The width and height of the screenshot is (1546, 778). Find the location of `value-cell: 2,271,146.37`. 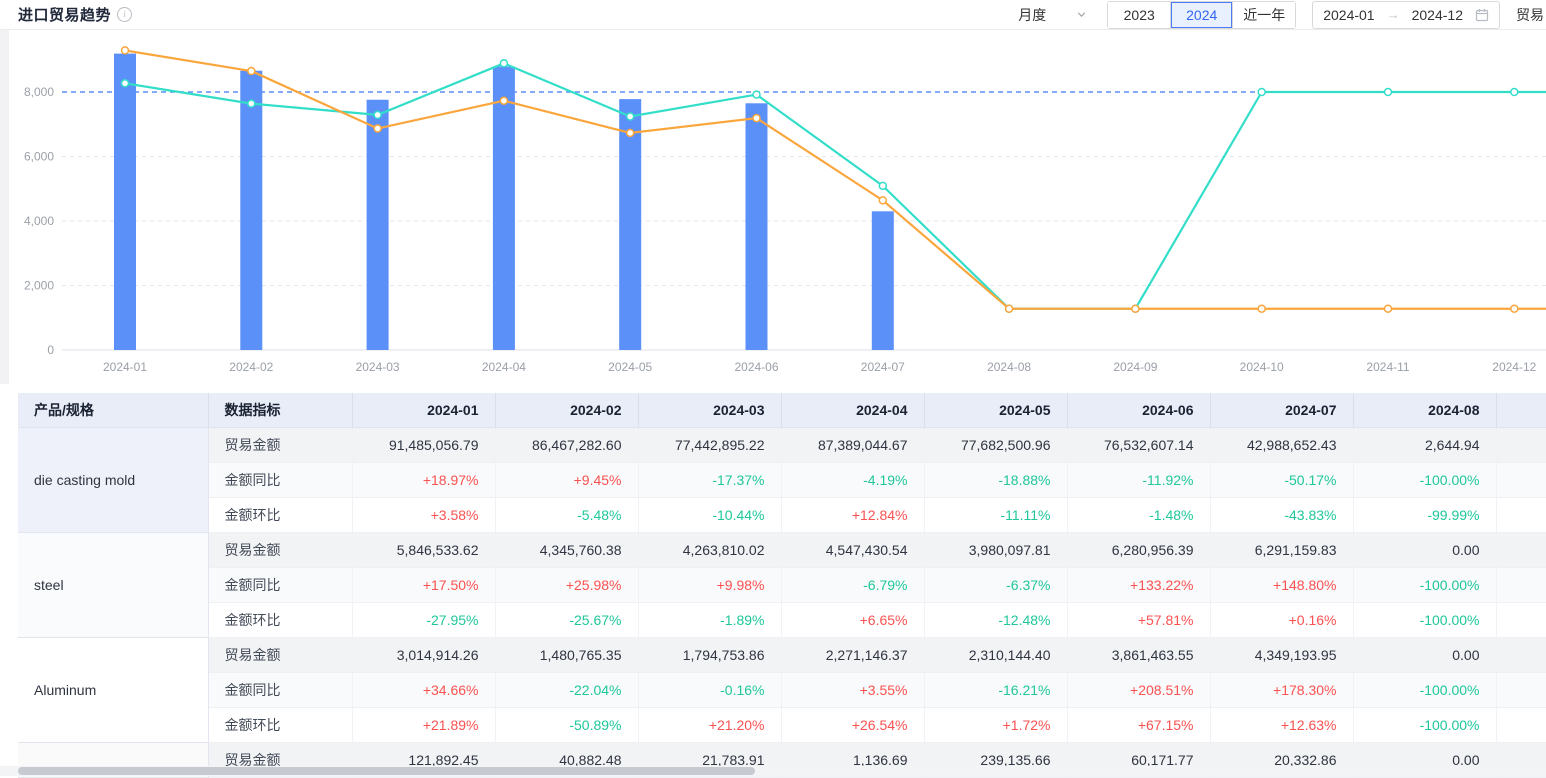

value-cell: 2,271,146.37 is located at coordinates (852, 655).